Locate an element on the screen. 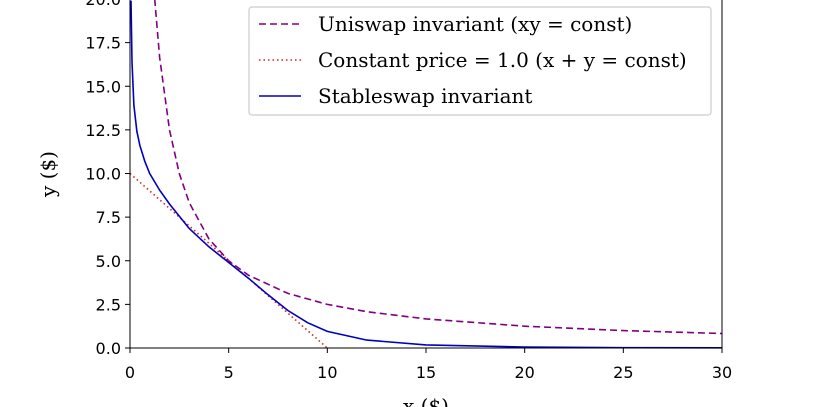 The image size is (830, 407). y-tick-label: 12.5 is located at coordinates (103, 130).